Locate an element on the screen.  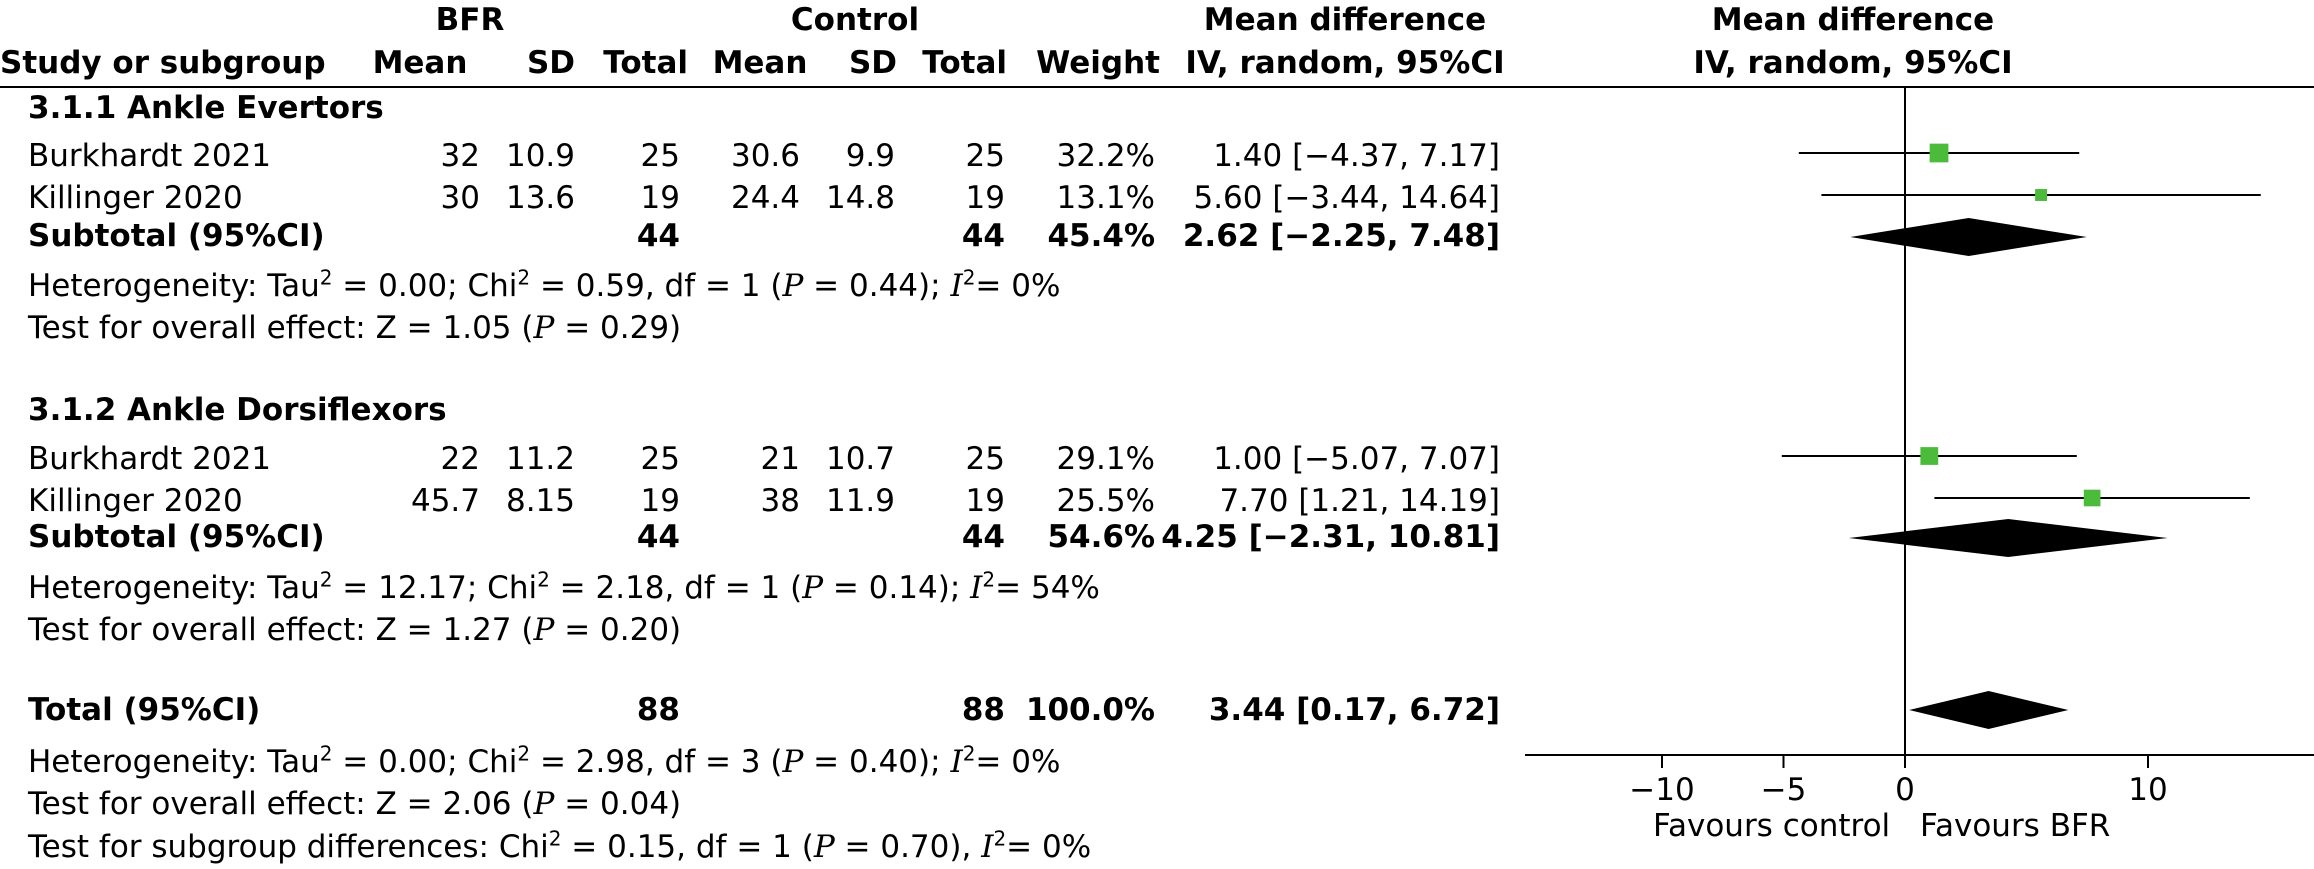
weight: 25.5% is located at coordinates (1105, 501).